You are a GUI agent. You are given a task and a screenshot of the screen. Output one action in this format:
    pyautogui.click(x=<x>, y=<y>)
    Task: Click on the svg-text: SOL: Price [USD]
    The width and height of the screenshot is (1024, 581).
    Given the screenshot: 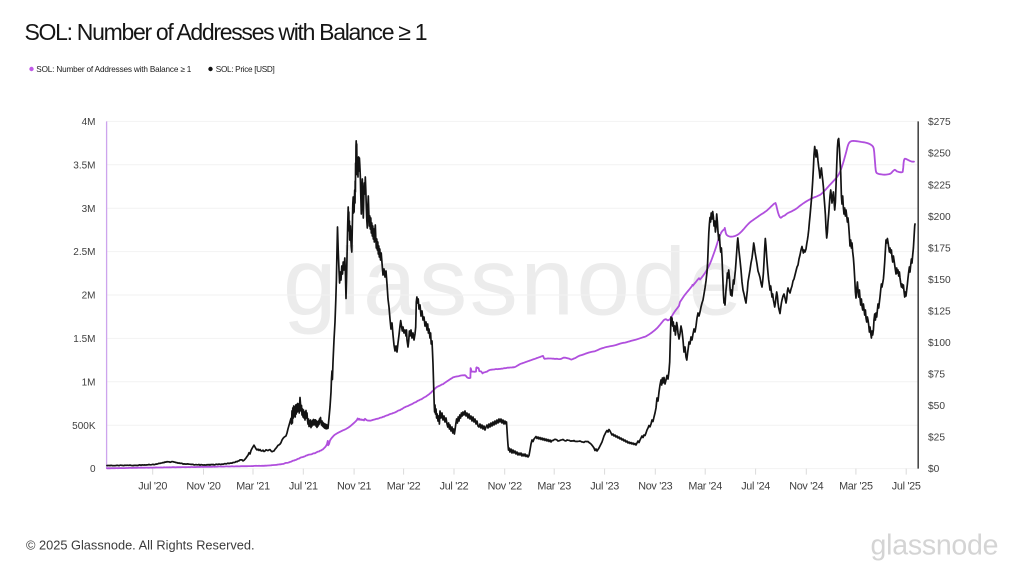 What is the action you would take?
    pyautogui.click(x=245, y=69)
    